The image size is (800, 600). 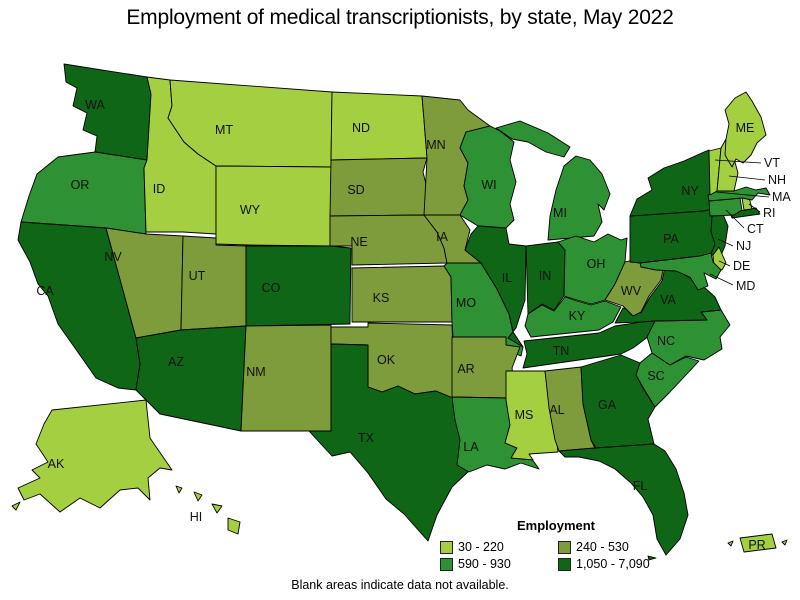 I want to click on state-OR, so click(x=84, y=193).